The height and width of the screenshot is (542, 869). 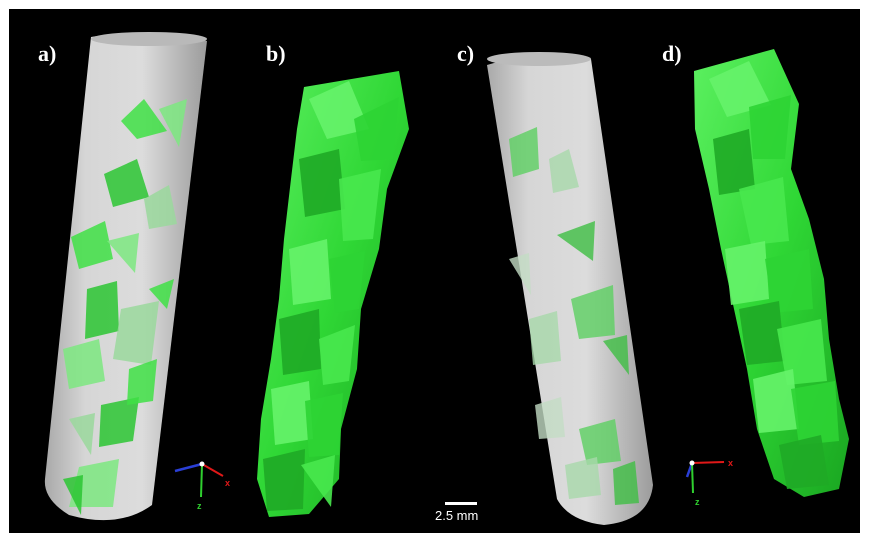 I want to click on scale-bar-label: 2.5 mm, so click(x=457, y=515).